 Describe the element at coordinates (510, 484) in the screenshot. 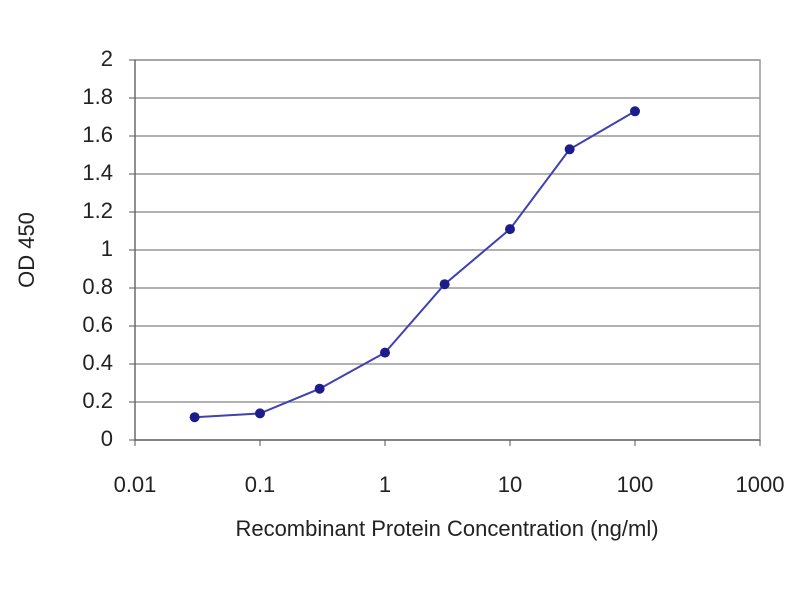

I see `x-tick-label: 10` at that location.